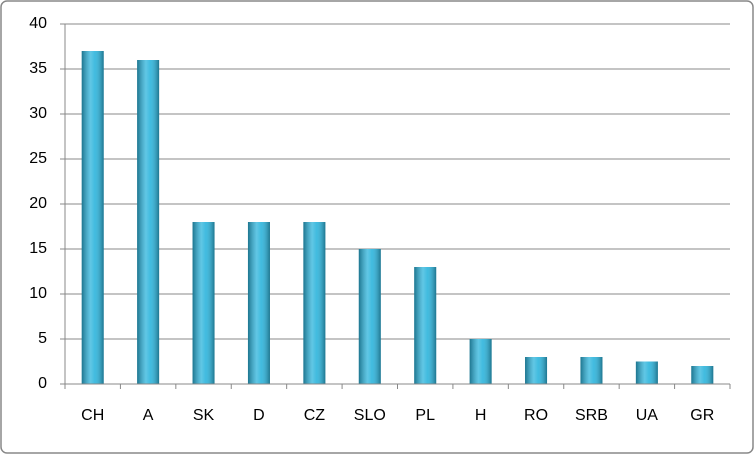 Image resolution: width=754 pixels, height=454 pixels. Describe the element at coordinates (42, 383) in the screenshot. I see `y-tick-label: 0` at that location.